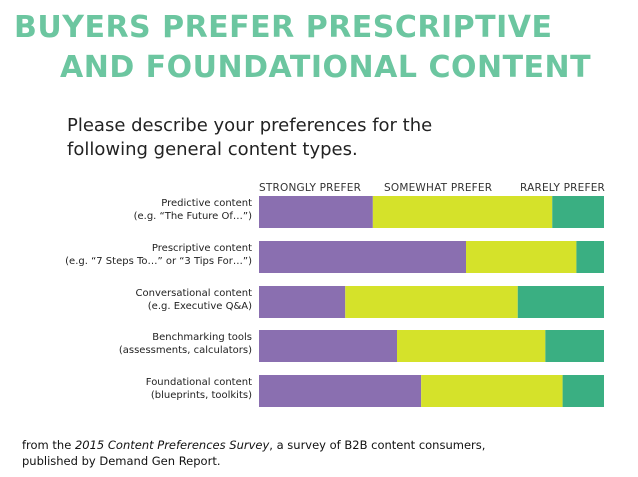 Image resolution: width=638 pixels, height=477 pixels. Describe the element at coordinates (201, 395) in the screenshot. I see `category-sublabel: (blueprints, toolkits)` at that location.